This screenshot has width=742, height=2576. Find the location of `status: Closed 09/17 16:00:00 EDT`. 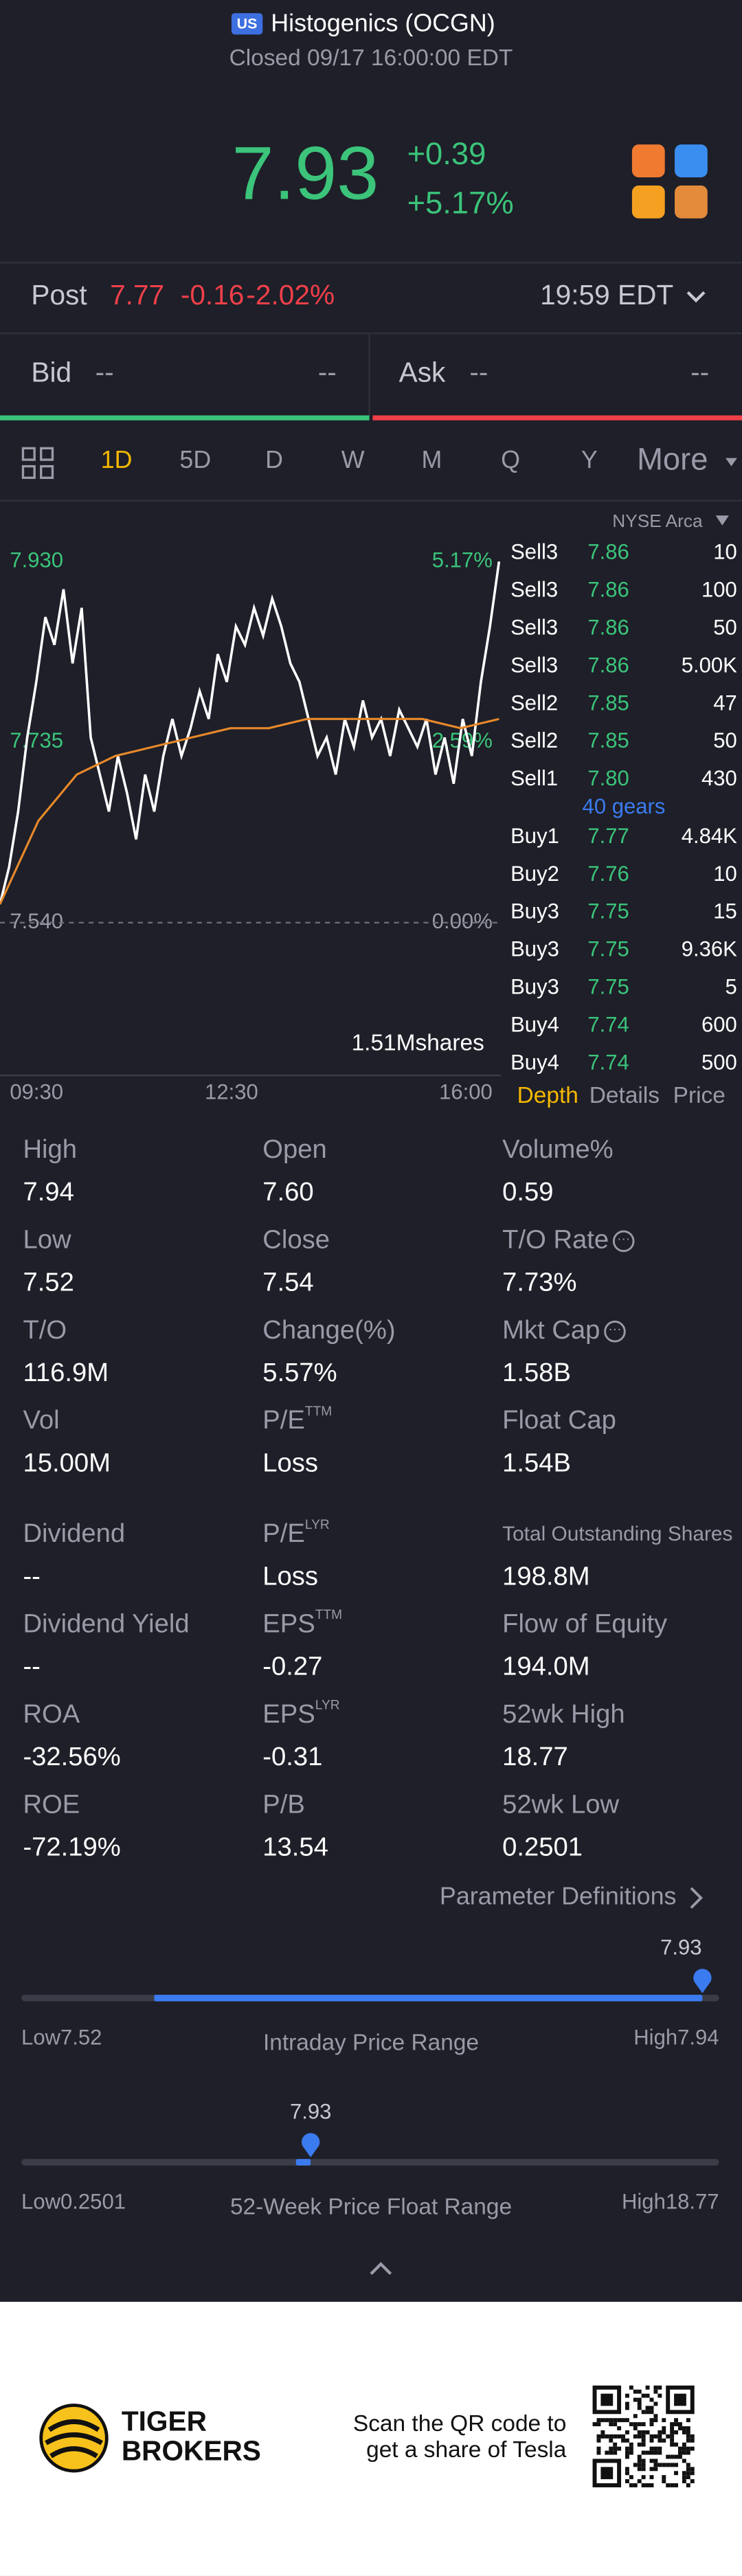

status: Closed 09/17 16:00:00 EDT is located at coordinates (371, 58).